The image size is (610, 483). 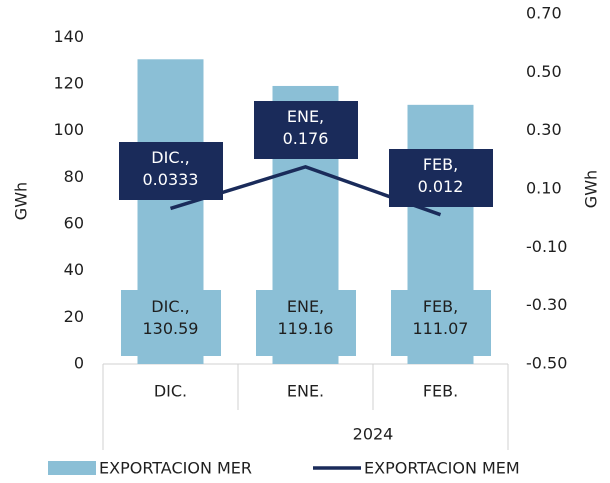 What do you see at coordinates (546, 304) in the screenshot?
I see `y2-tick-label: -0.30` at bounding box center [546, 304].